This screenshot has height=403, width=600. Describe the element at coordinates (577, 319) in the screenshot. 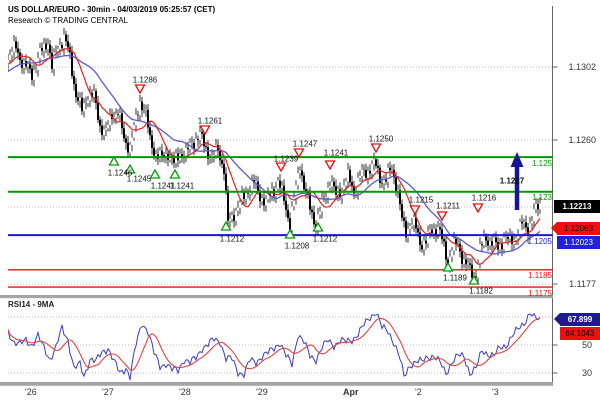

I see `rsi-value-badge: 67.899` at that location.